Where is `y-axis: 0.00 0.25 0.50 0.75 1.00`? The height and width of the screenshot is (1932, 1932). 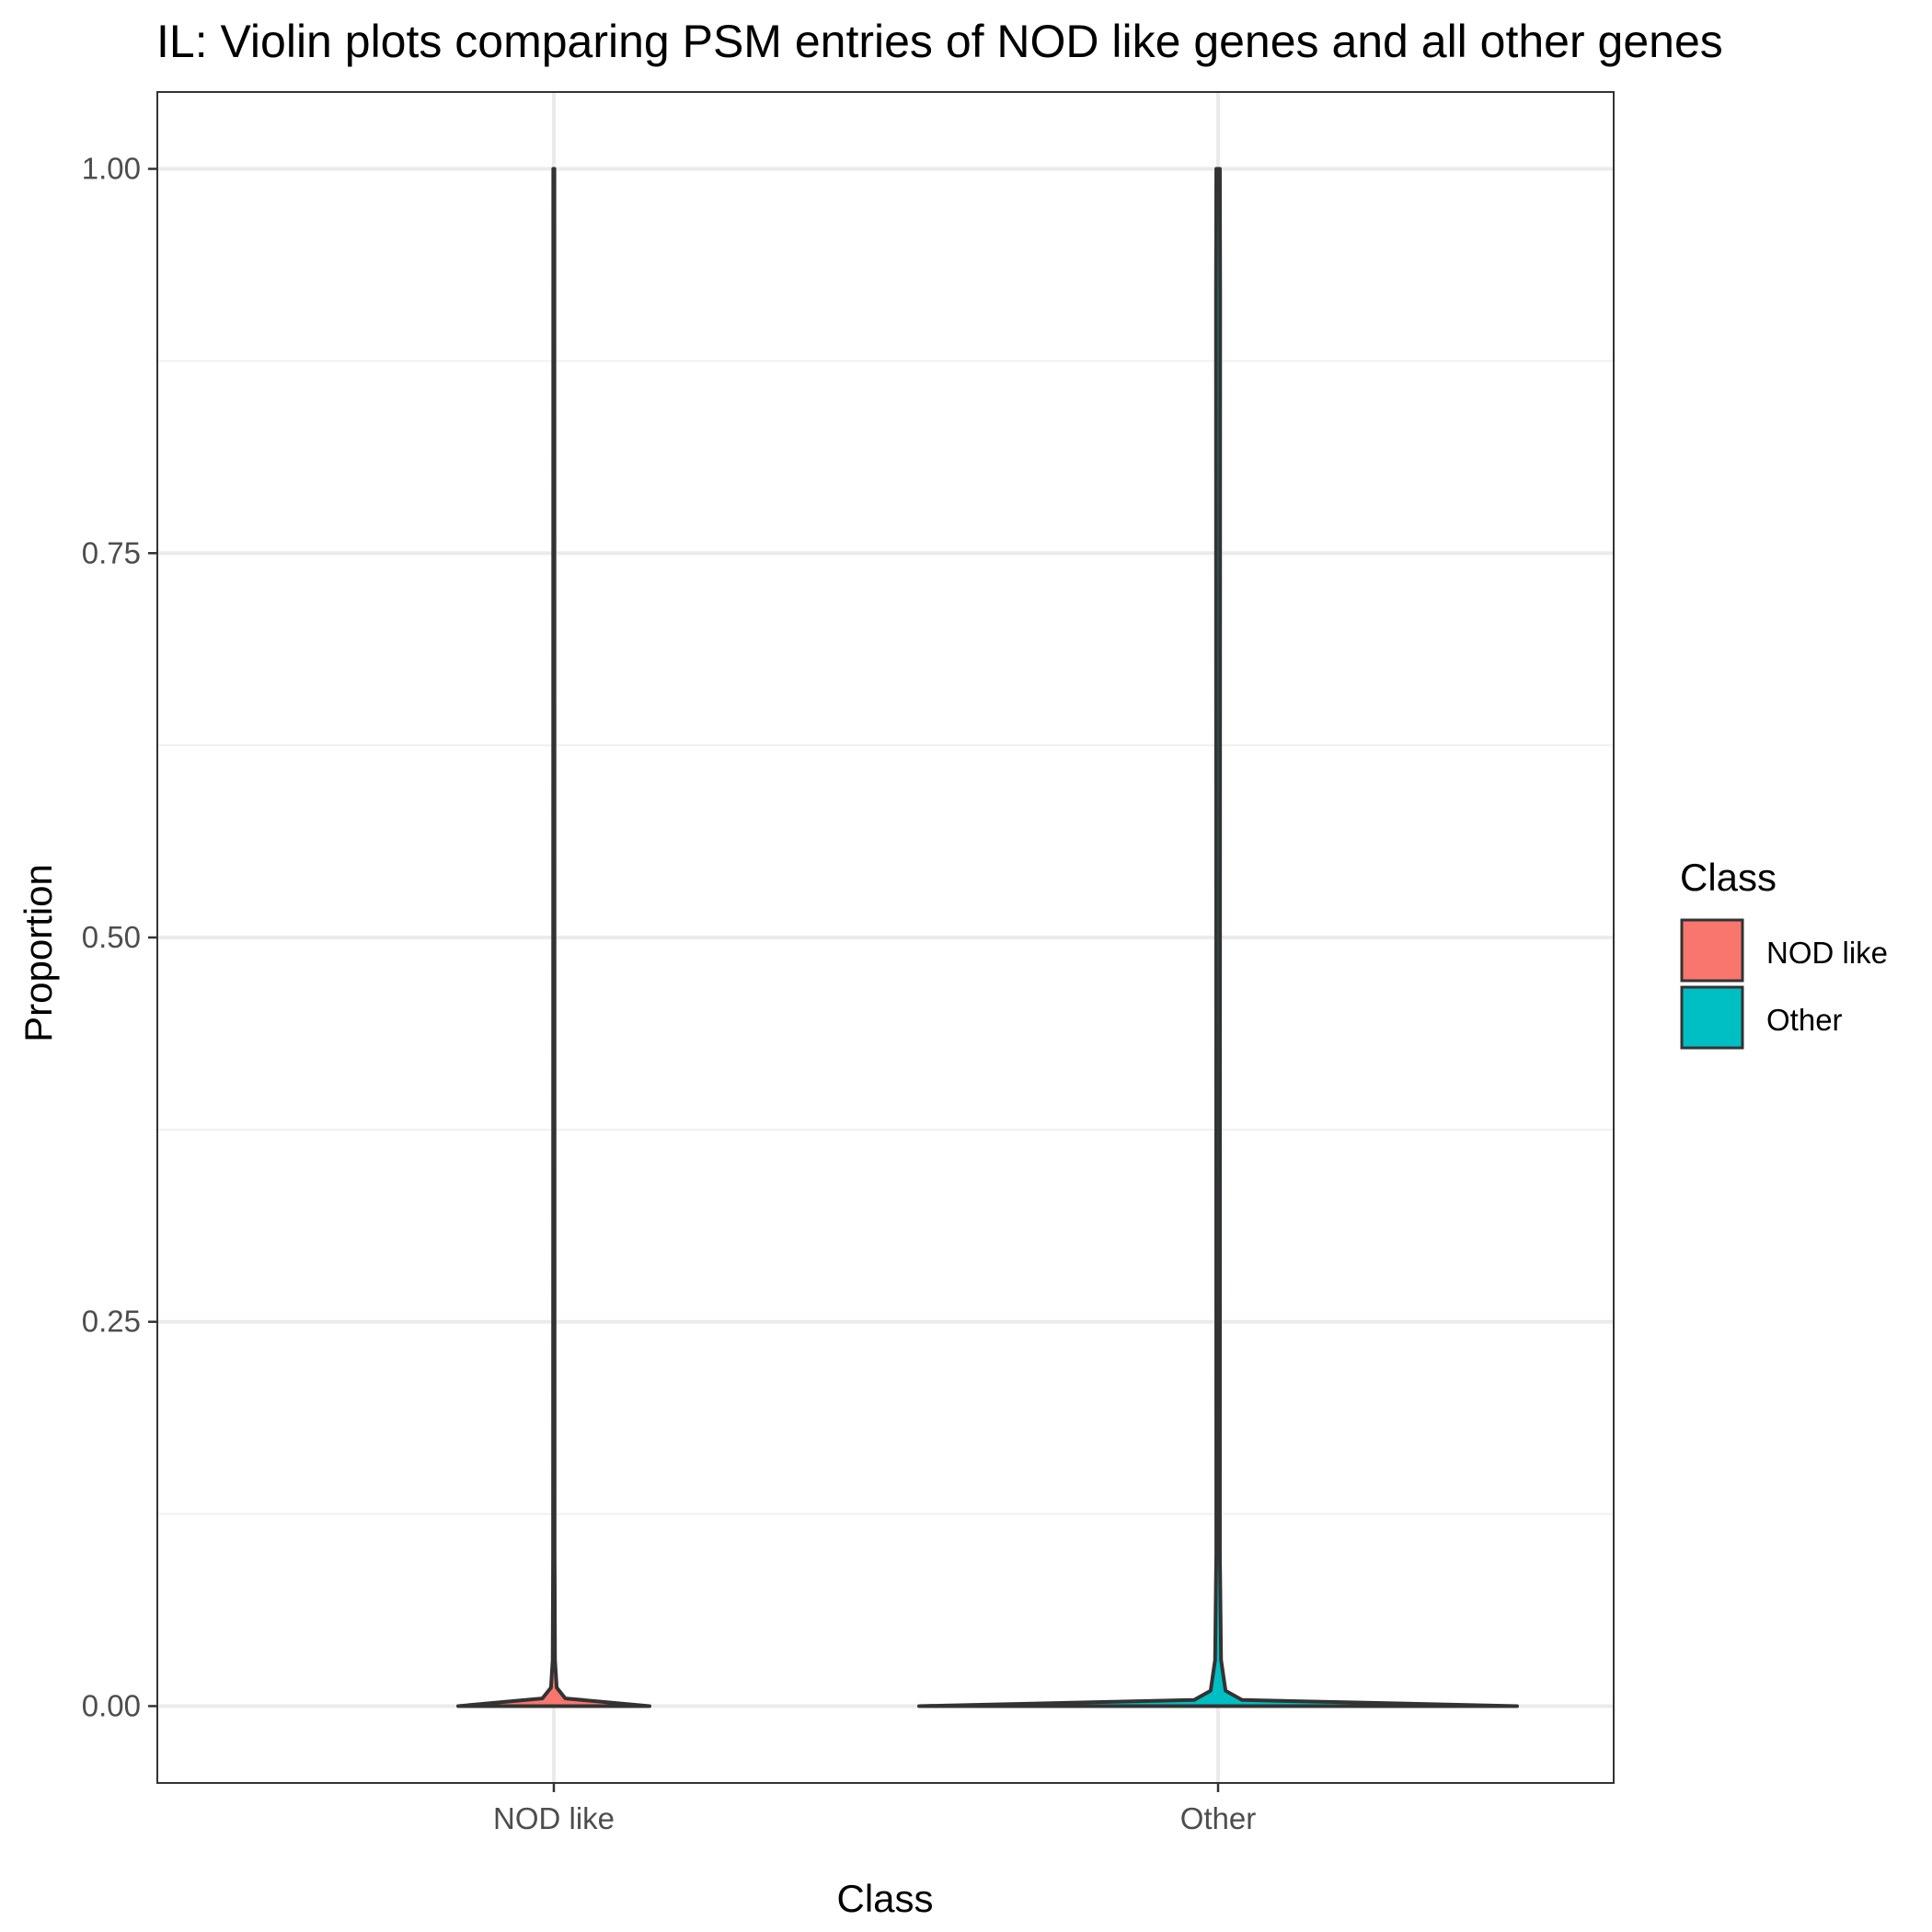
y-axis: 0.00 0.25 0.50 0.75 1.00 is located at coordinates (120, 937).